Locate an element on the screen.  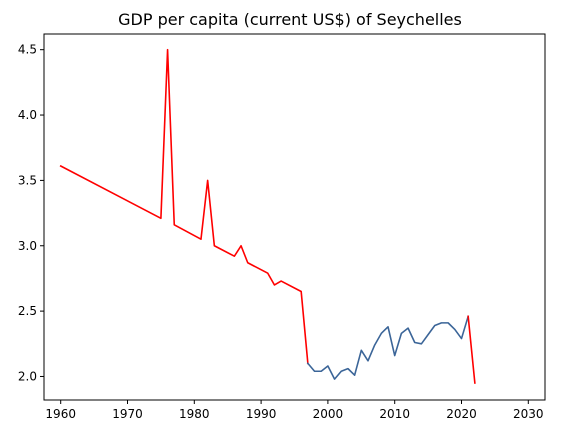
y-tick-label-2: 2.0 is located at coordinates (27, 376).